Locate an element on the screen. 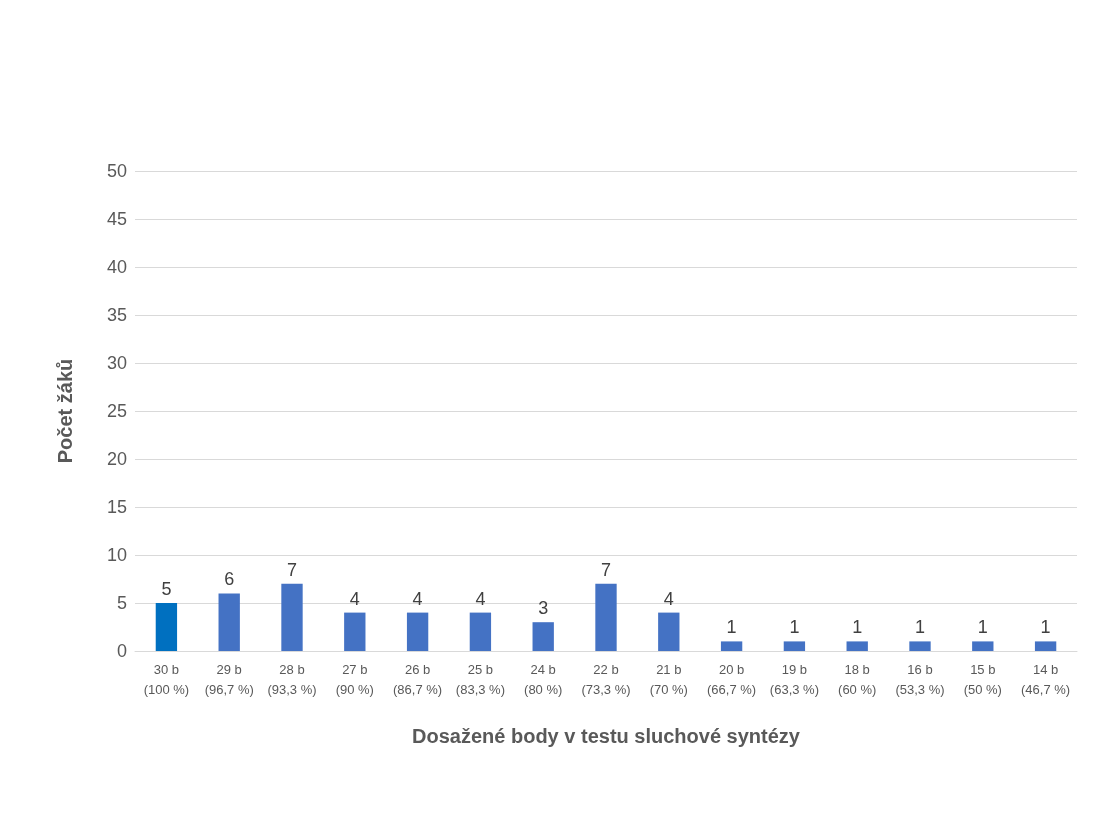 The height and width of the screenshot is (815, 1119). x-tick-label: 14 b (46,7 %) is located at coordinates (1046, 679).